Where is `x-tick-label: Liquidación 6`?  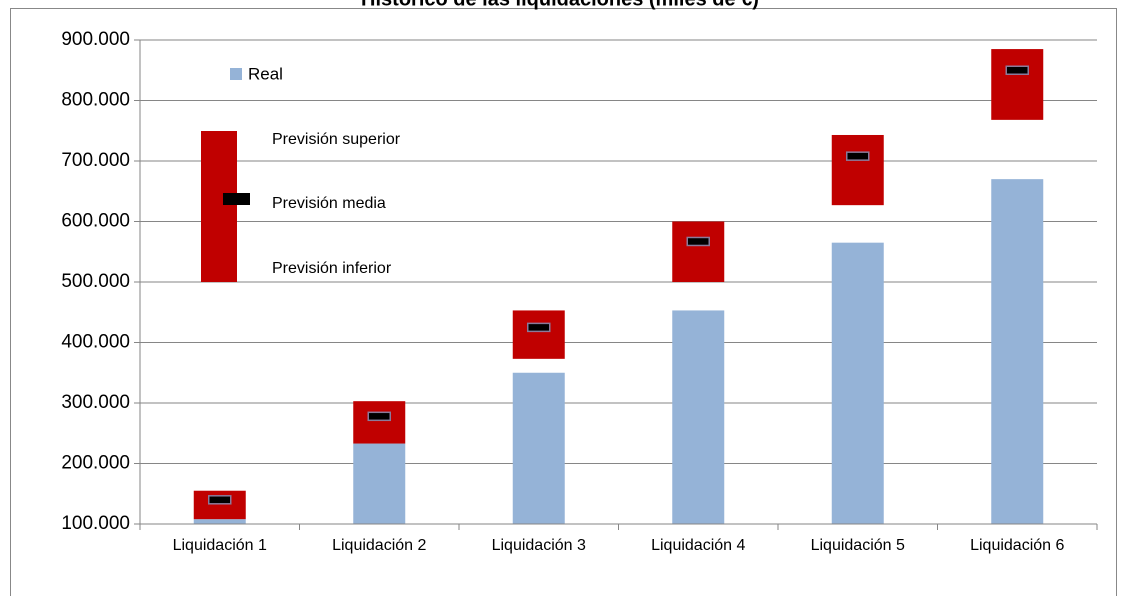
x-tick-label: Liquidación 6 is located at coordinates (1017, 545).